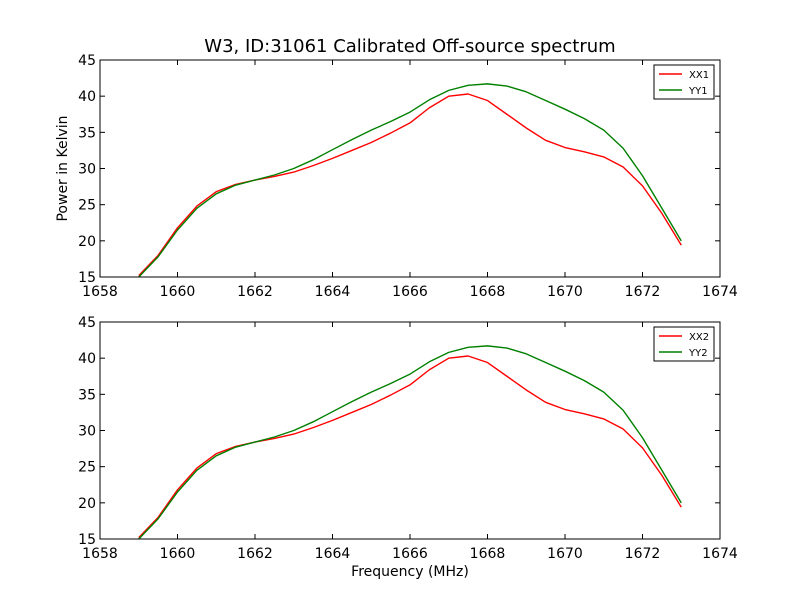 This screenshot has height=600, width=800. What do you see at coordinates (699, 75) in the screenshot?
I see `legend-label-xx1: XX1` at bounding box center [699, 75].